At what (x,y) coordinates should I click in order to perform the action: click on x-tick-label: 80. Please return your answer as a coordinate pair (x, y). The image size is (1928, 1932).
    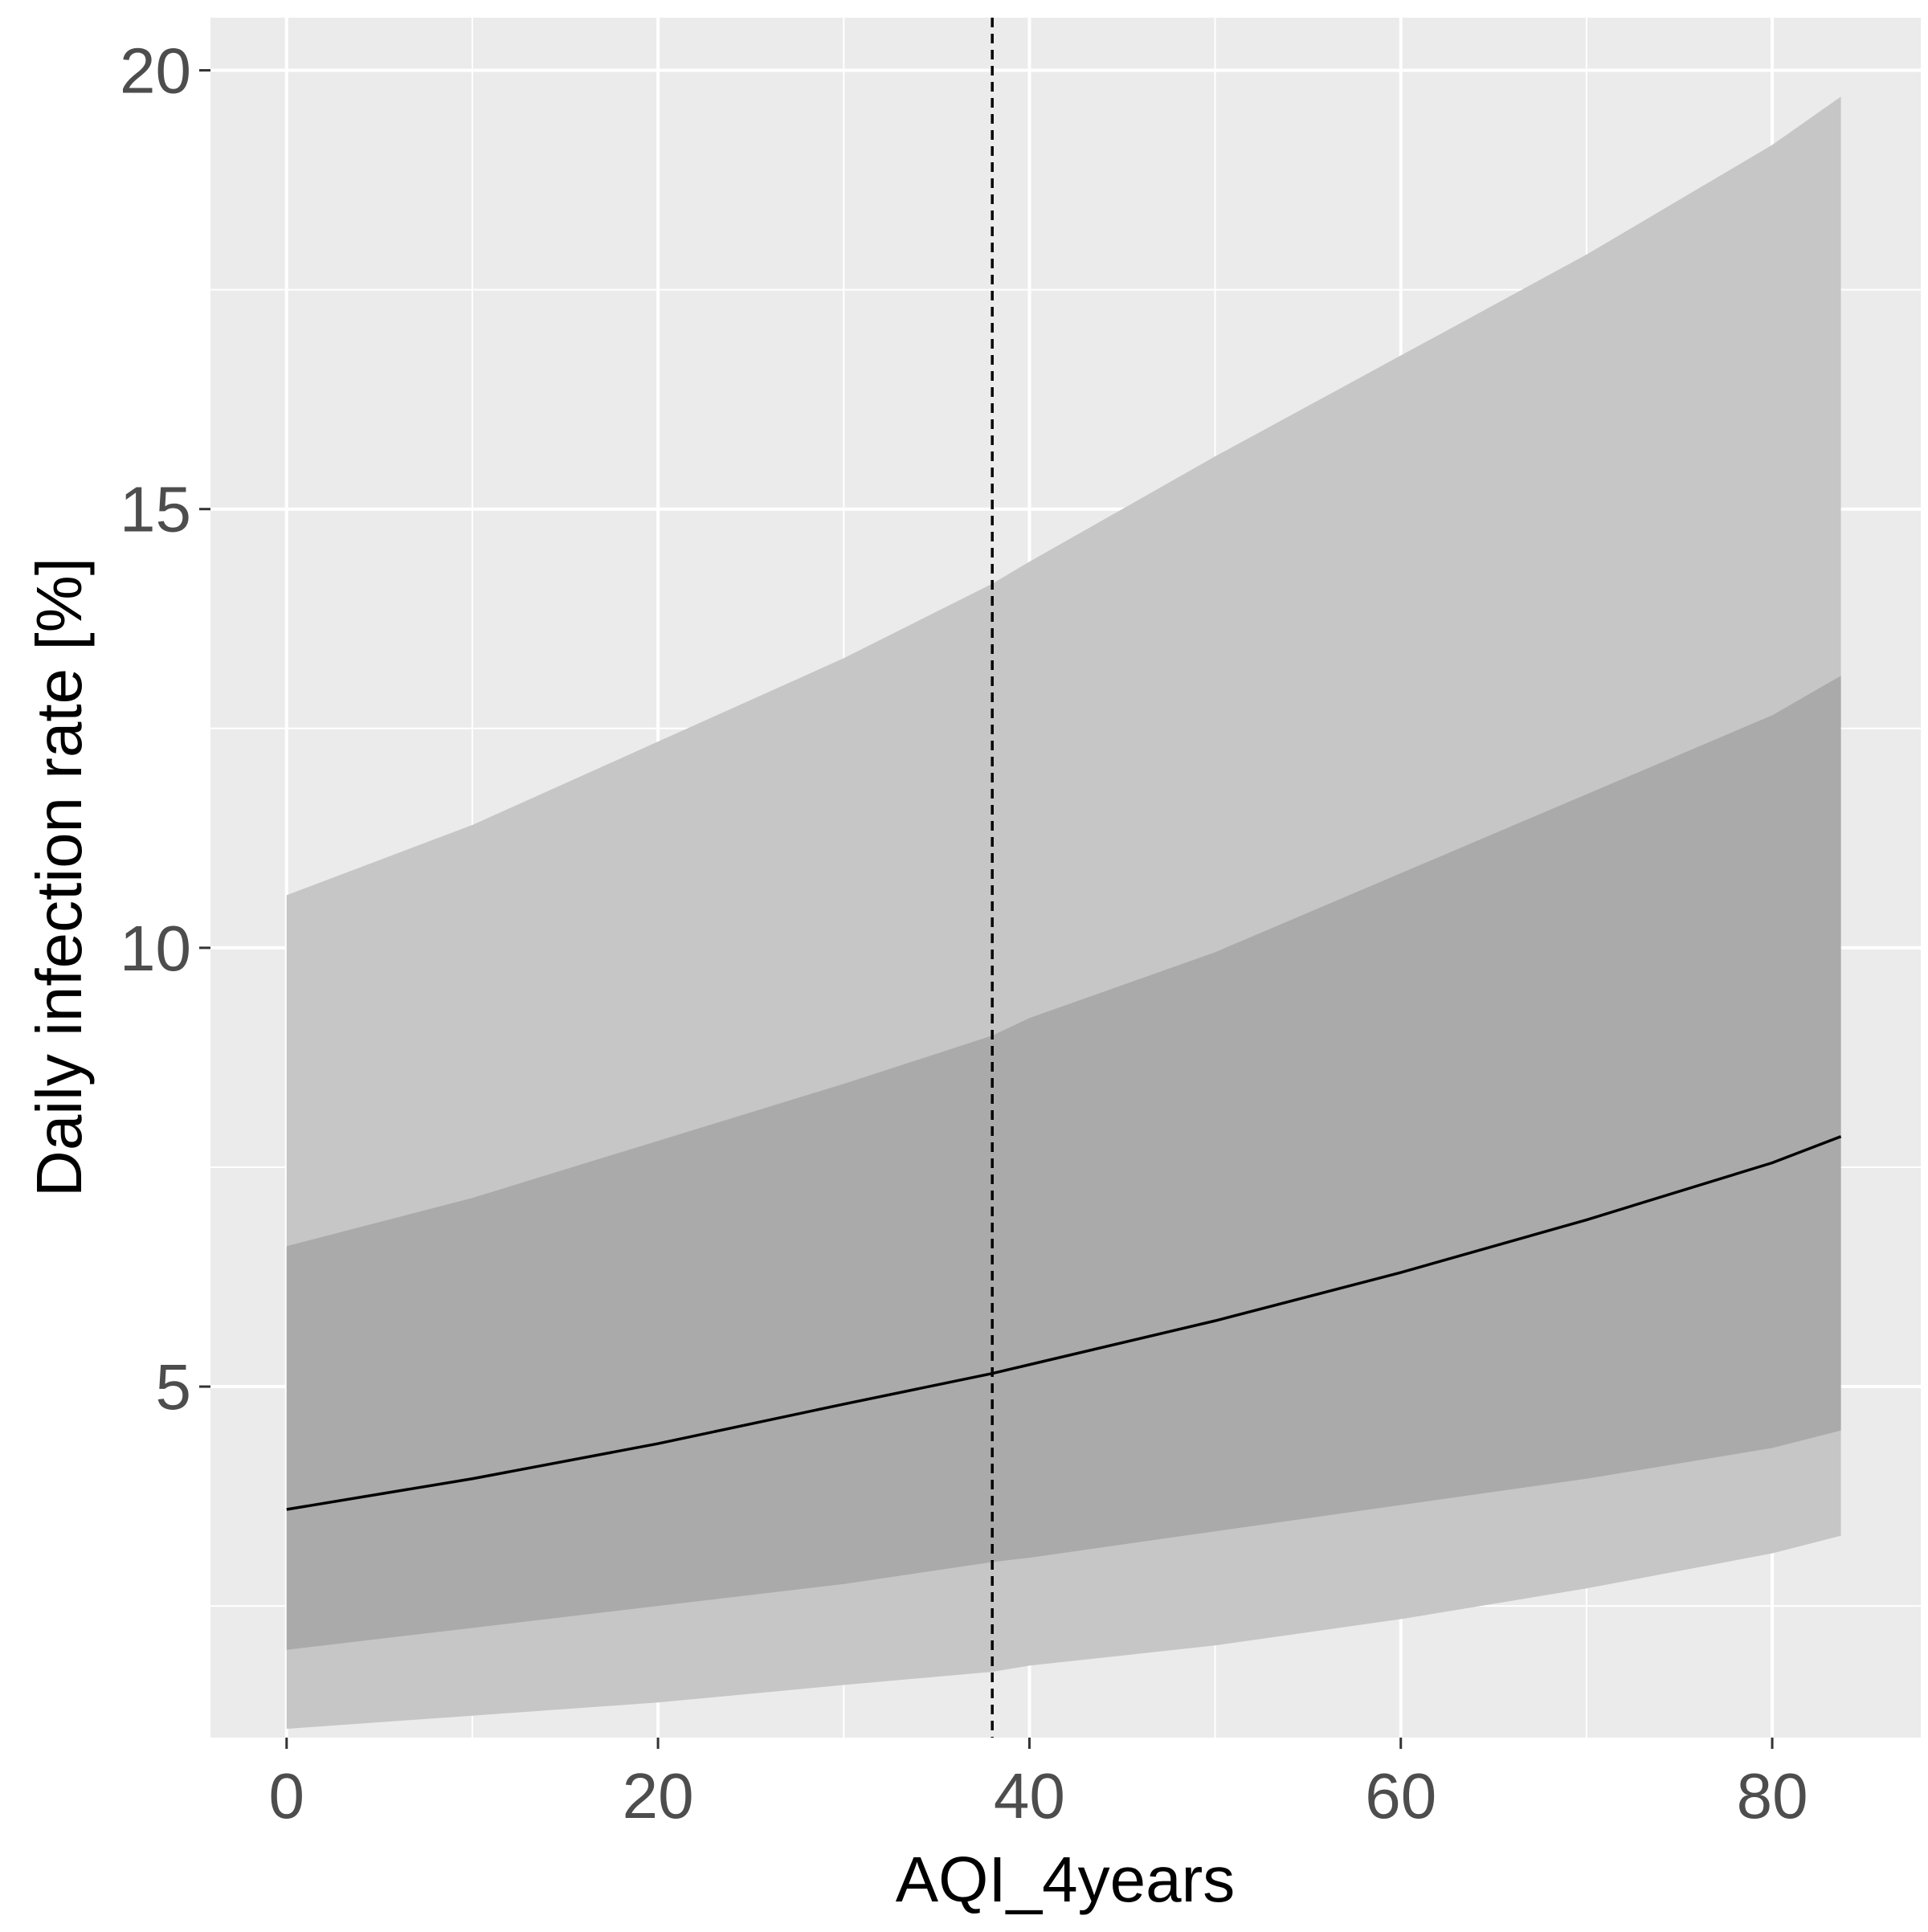
    Looking at the image, I should click on (1772, 1796).